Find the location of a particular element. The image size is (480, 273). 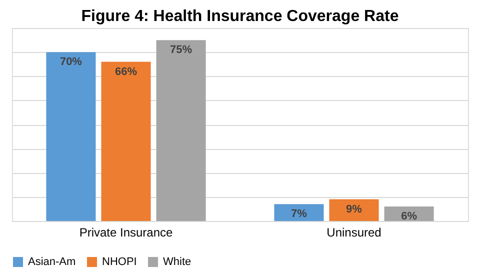

data-label: 75% is located at coordinates (181, 50).